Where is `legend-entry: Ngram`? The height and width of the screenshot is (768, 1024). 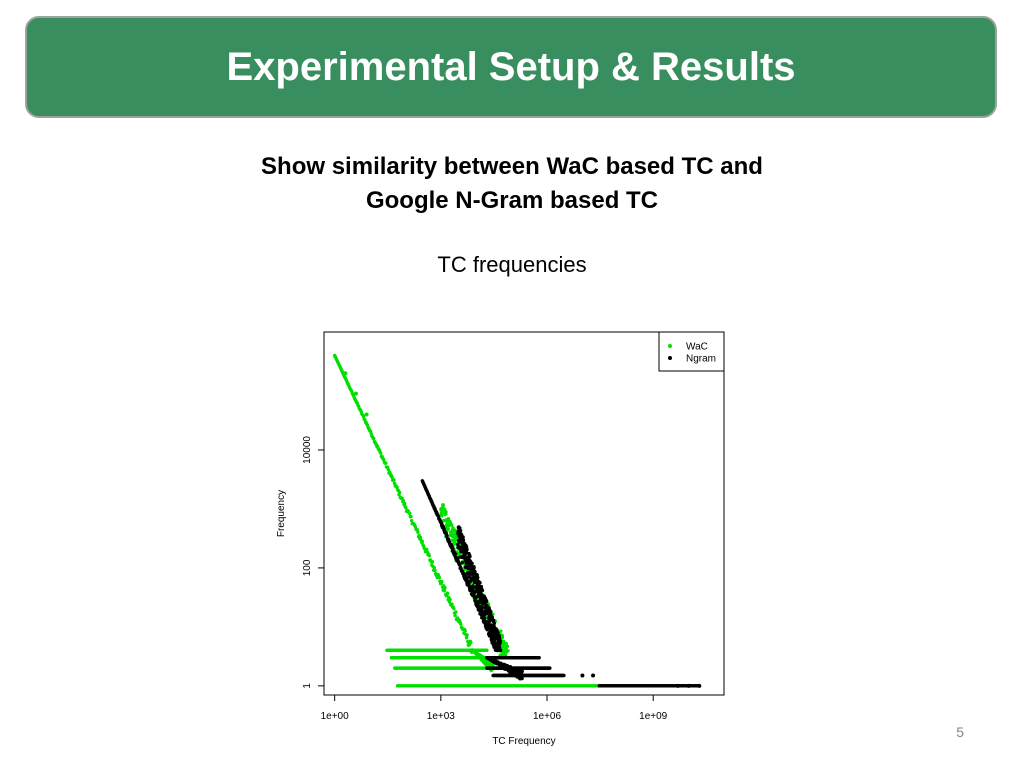 legend-entry: Ngram is located at coordinates (701, 359).